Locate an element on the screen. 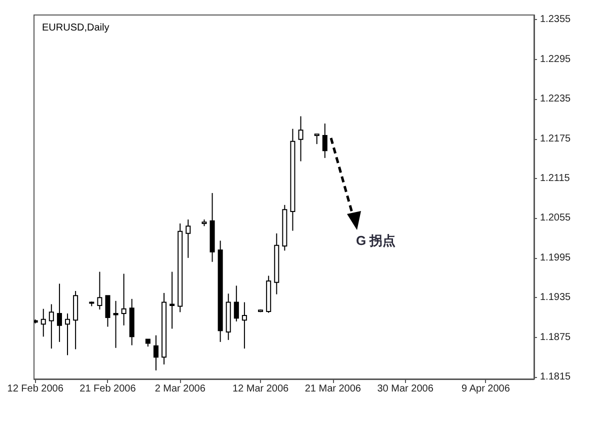 The height and width of the screenshot is (434, 600). x-tick-label: 12 Feb 2006 is located at coordinates (35, 389).